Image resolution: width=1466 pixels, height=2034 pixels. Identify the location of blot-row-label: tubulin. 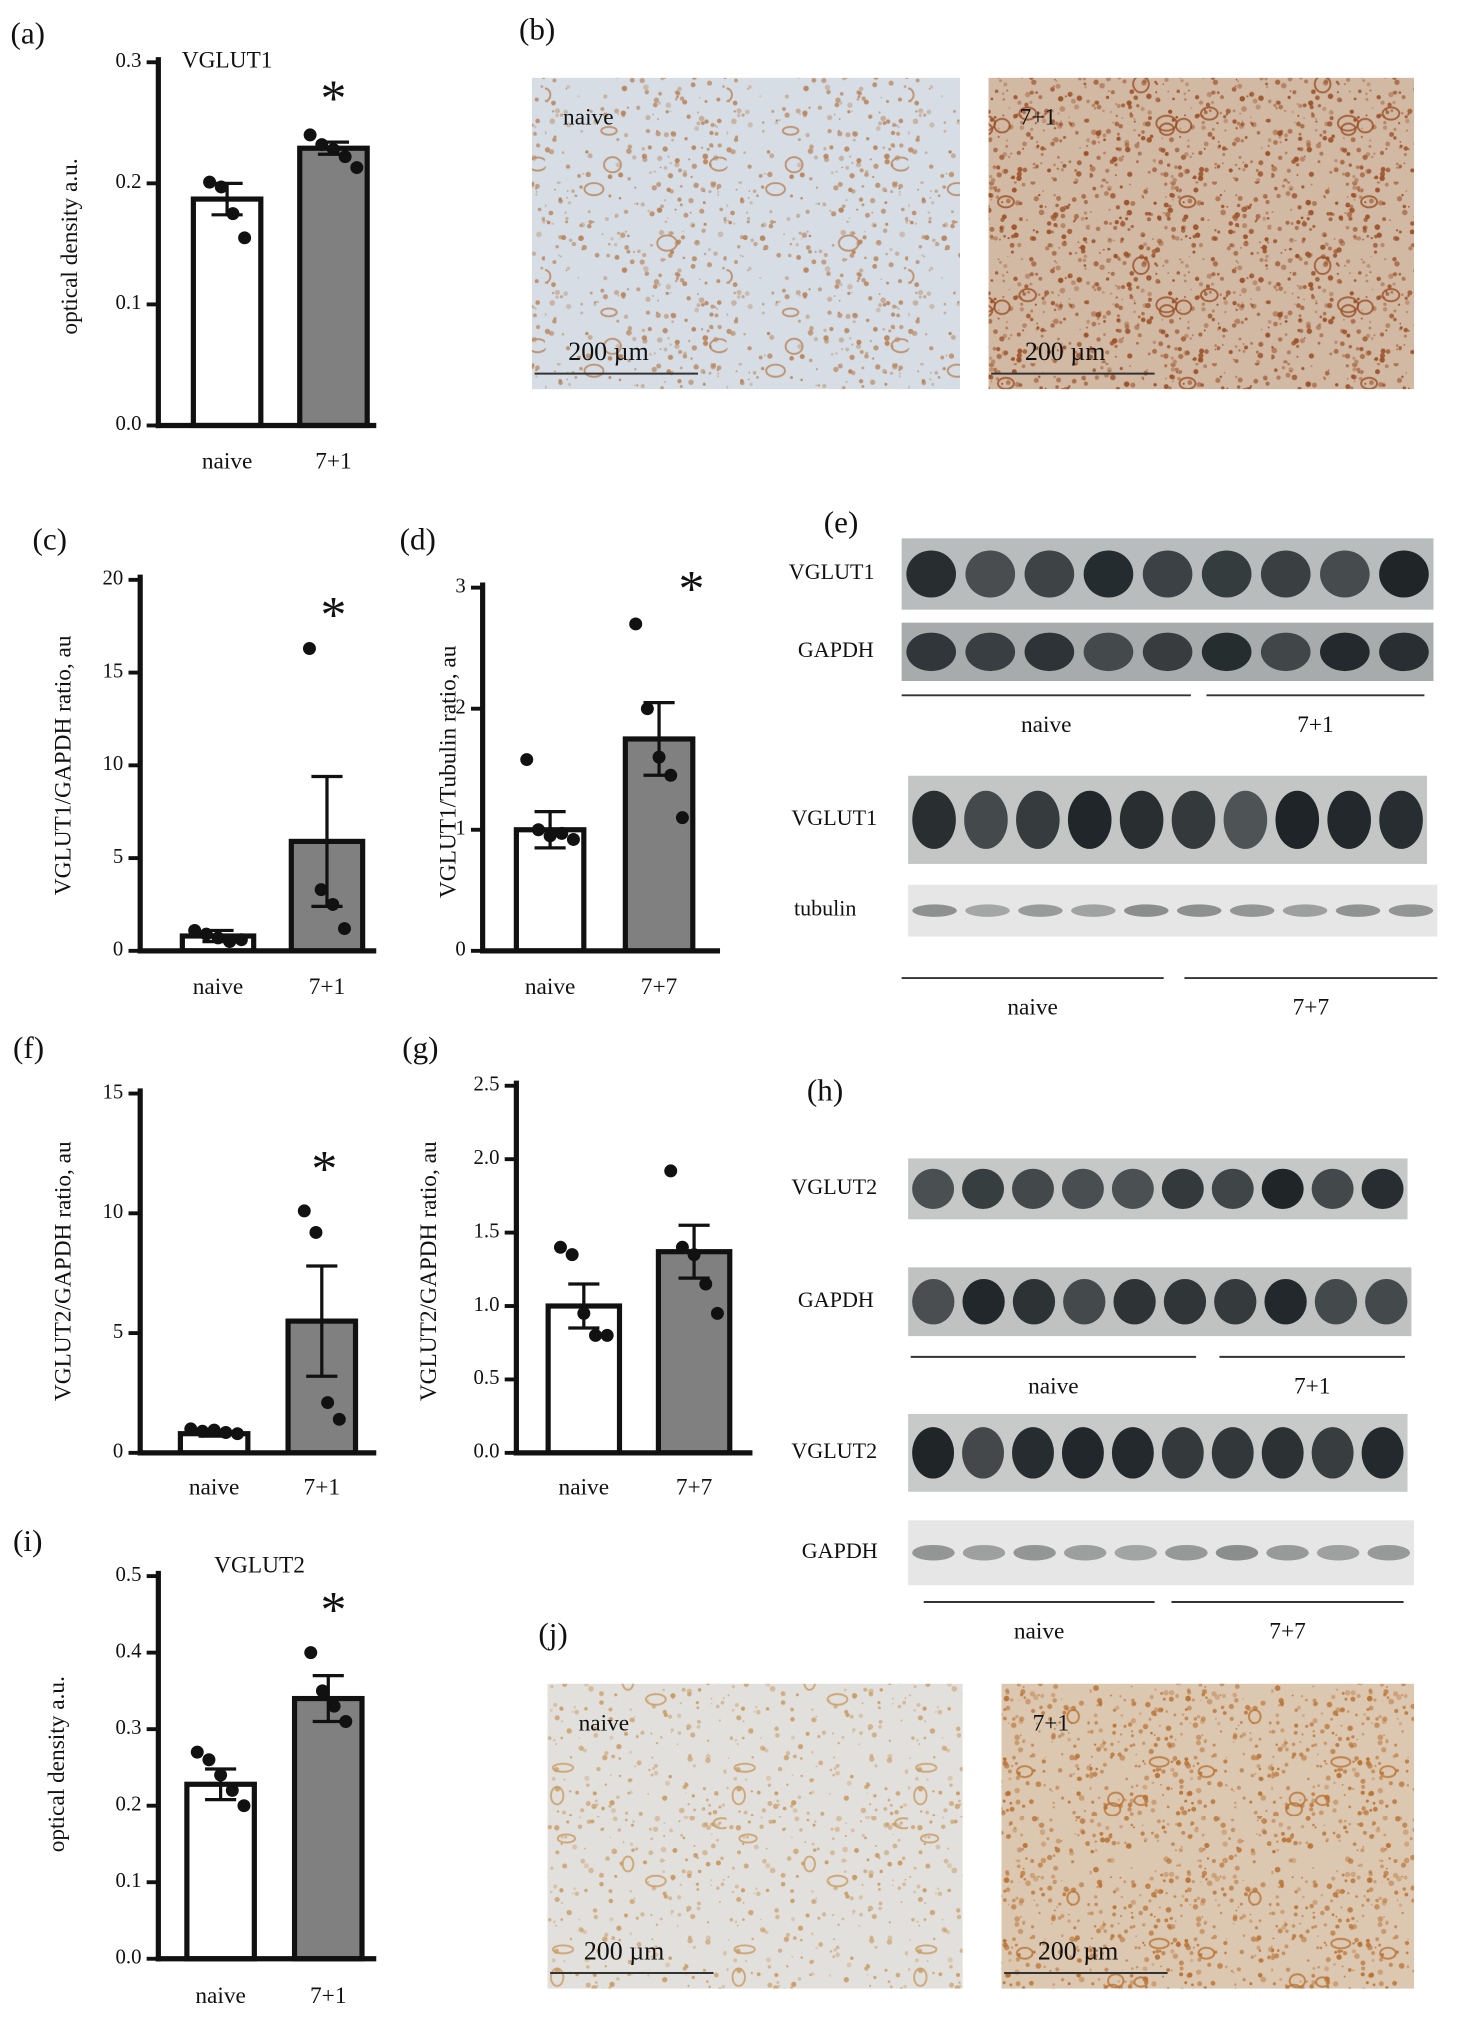
(825, 908).